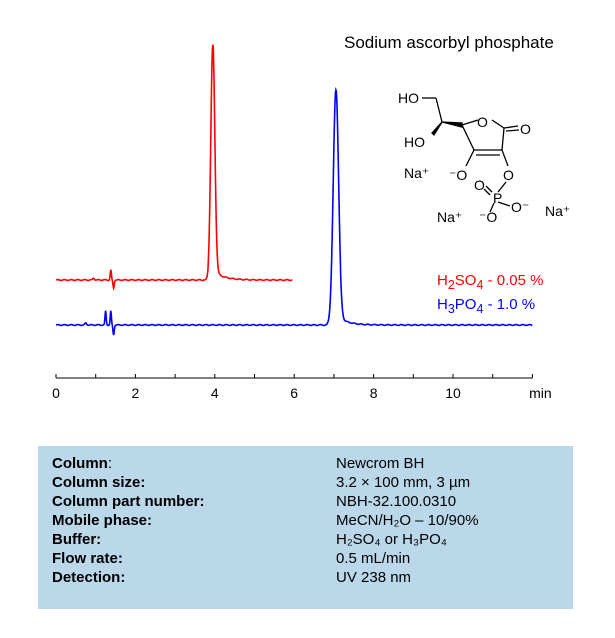 This screenshot has width=615, height=638. Describe the element at coordinates (261, 482) in the screenshot. I see `condition-row: Column size: 3.2 × 100 mm, 3 µm` at that location.